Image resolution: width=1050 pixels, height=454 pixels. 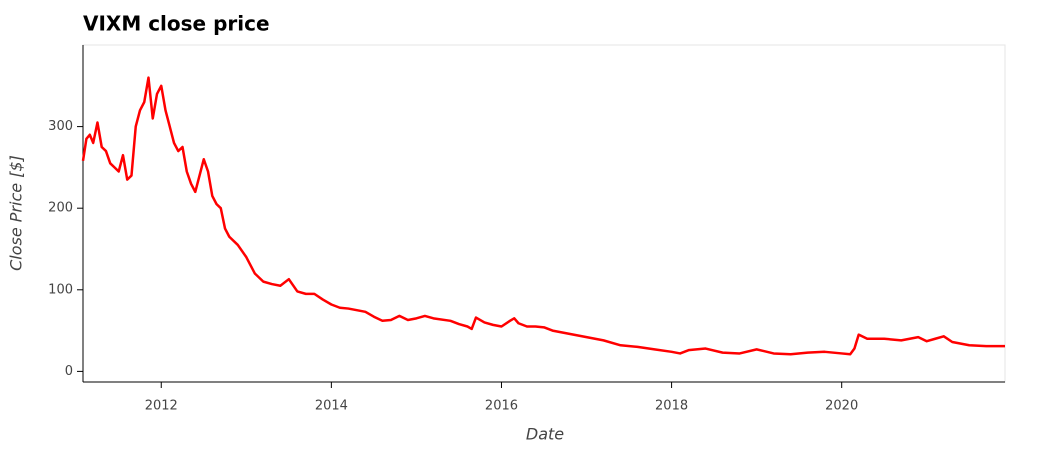 What do you see at coordinates (545, 434) in the screenshot?
I see `x-axis-label: Date` at bounding box center [545, 434].